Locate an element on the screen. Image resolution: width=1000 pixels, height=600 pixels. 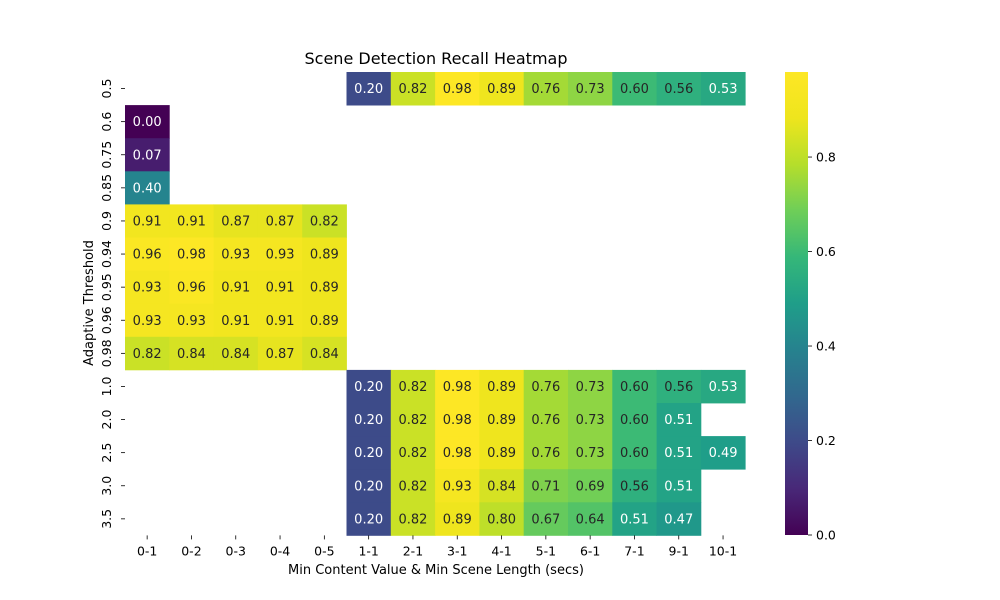
x-tick-label: 0-3 is located at coordinates (236, 550).